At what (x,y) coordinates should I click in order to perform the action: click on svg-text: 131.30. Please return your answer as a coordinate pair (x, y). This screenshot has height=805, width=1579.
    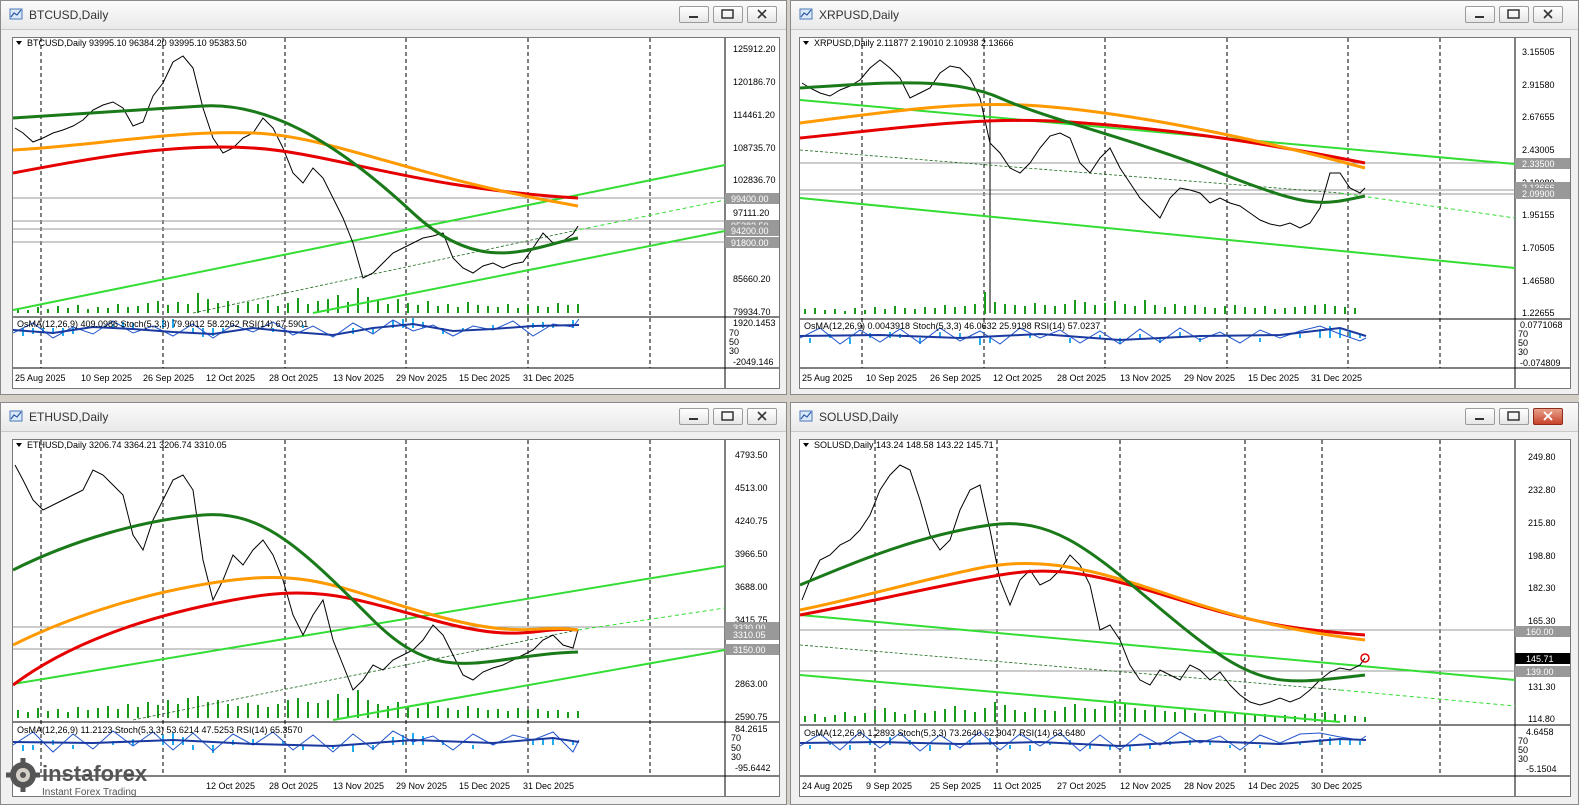
    Looking at the image, I should click on (1542, 687).